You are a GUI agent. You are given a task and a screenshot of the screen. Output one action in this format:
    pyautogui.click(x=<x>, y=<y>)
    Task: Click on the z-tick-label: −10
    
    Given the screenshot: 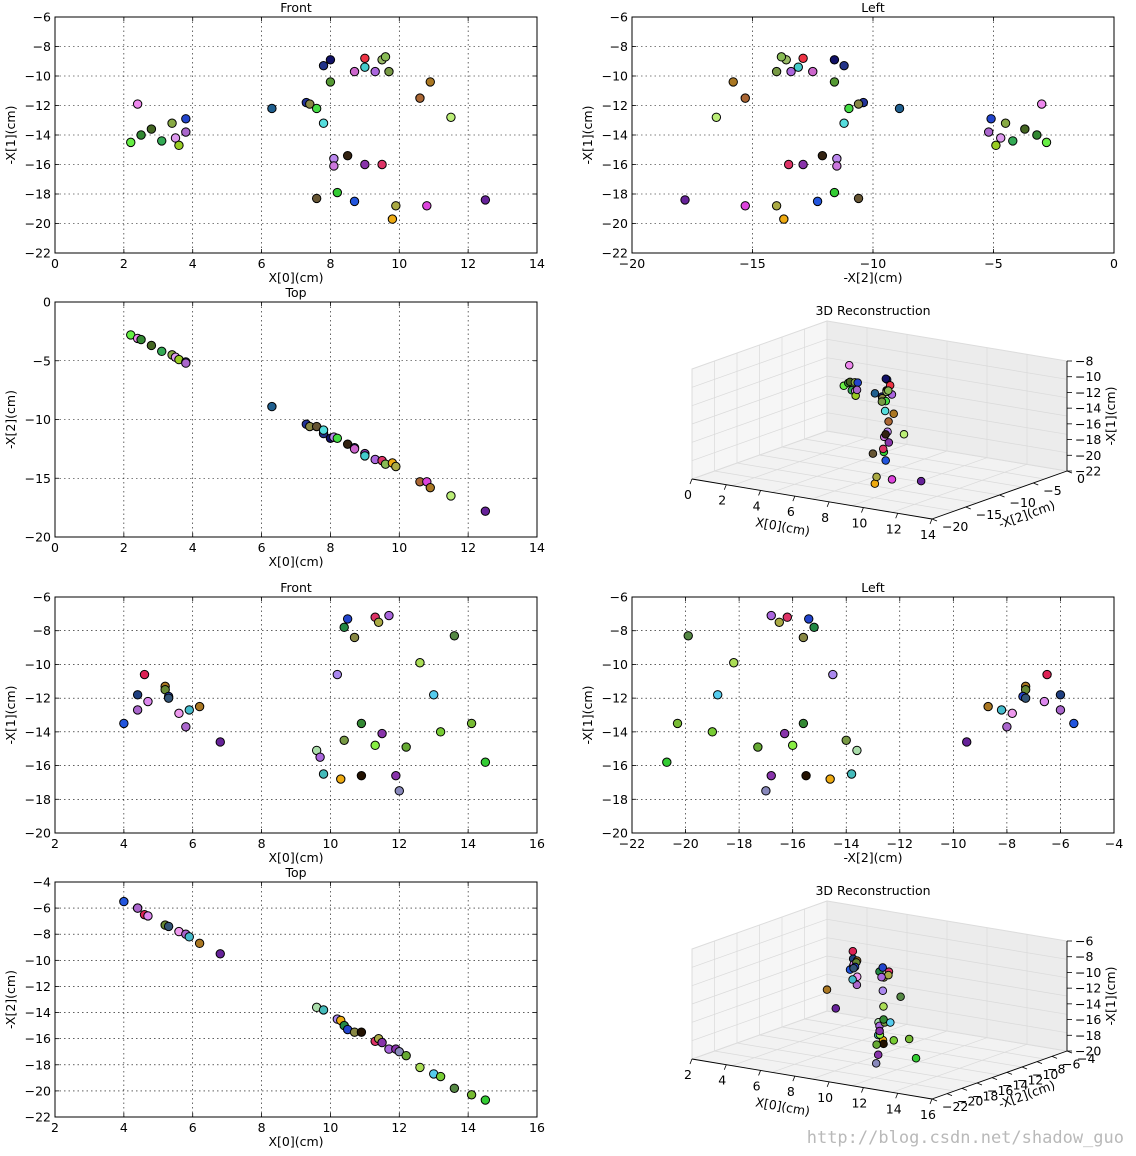 What is the action you would take?
    pyautogui.click(x=1088, y=376)
    